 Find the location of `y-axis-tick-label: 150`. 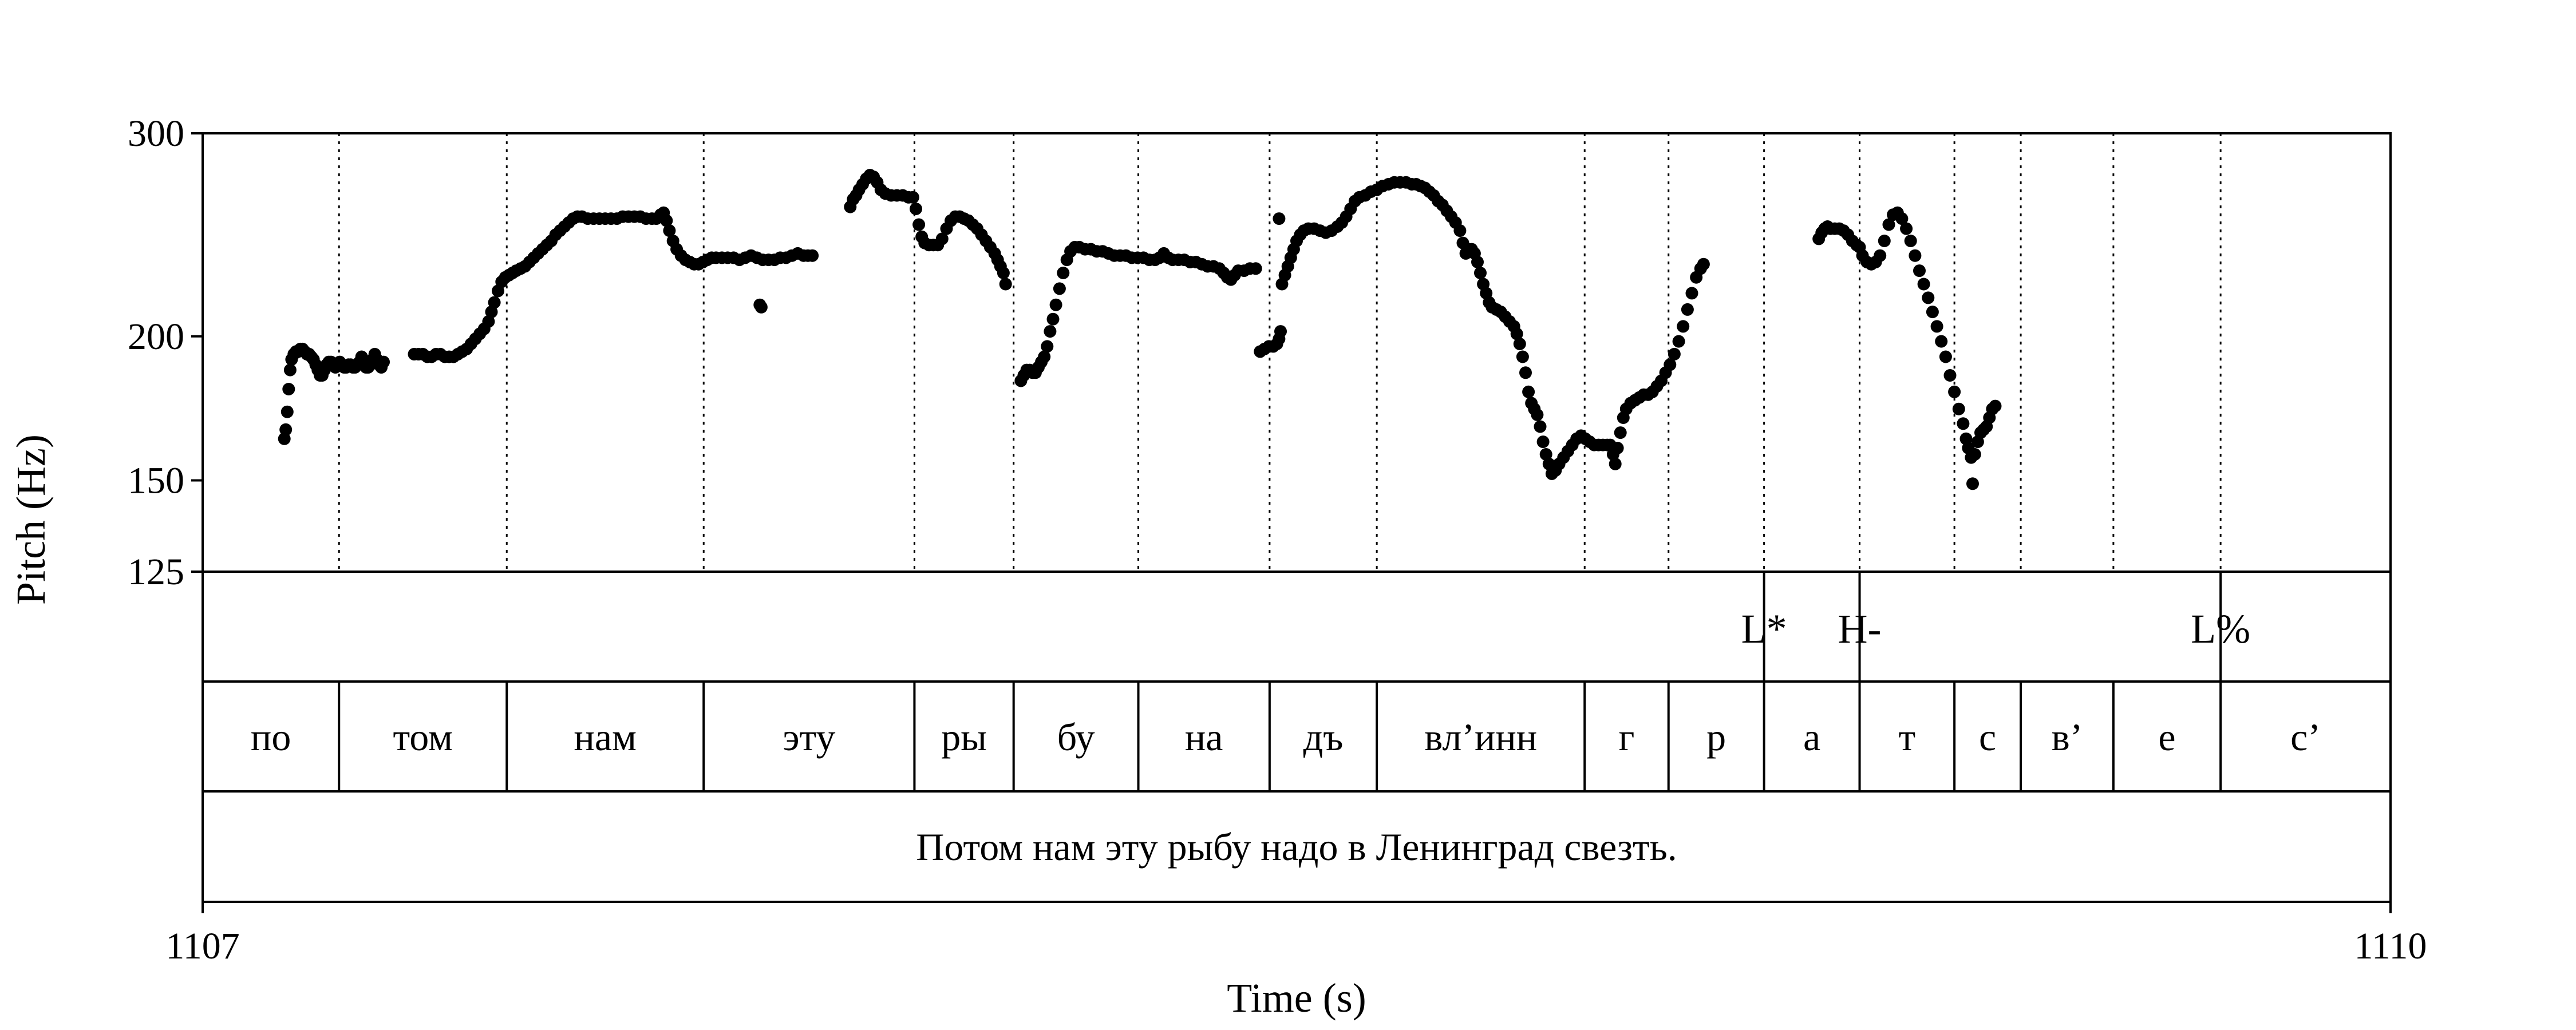

y-axis-tick-label: 150 is located at coordinates (156, 480).